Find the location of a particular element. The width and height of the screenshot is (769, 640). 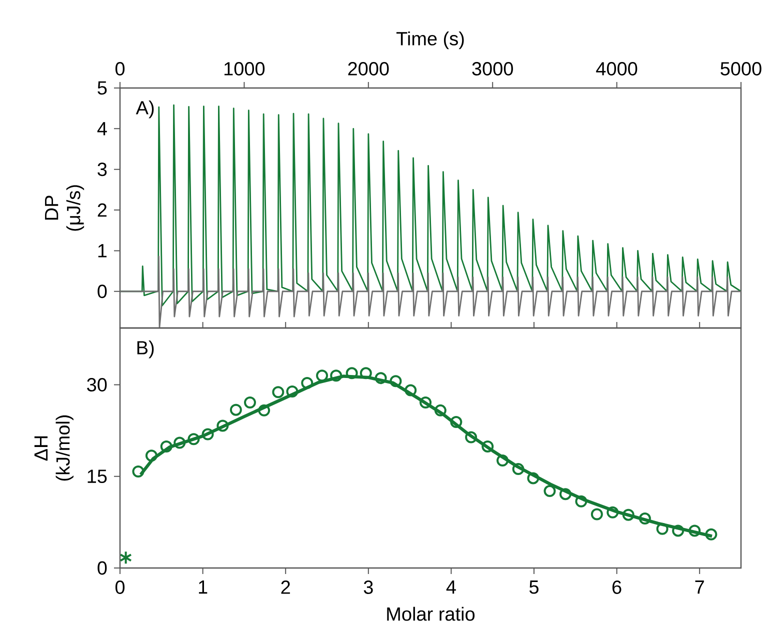

y-tick-label: 1 is located at coordinates (102, 251).